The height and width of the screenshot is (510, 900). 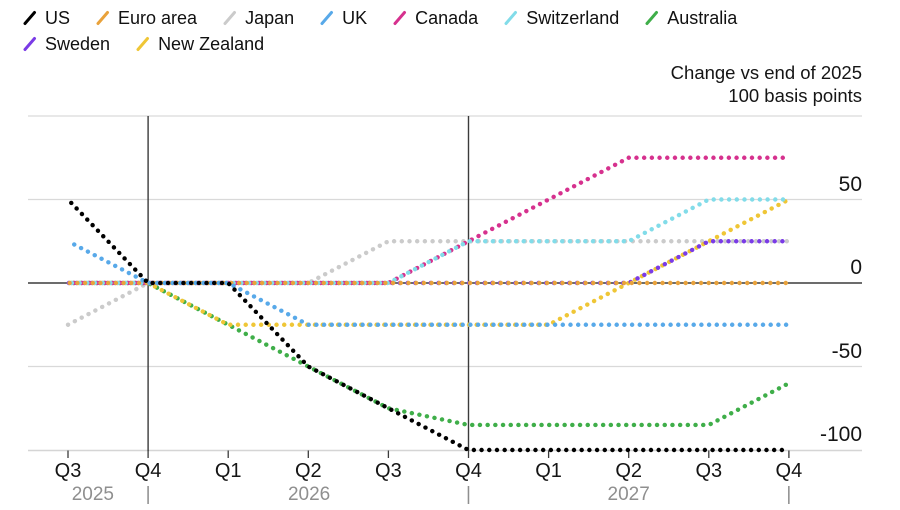 What do you see at coordinates (309, 494) in the screenshot?
I see `year-label-2026: 2026` at bounding box center [309, 494].